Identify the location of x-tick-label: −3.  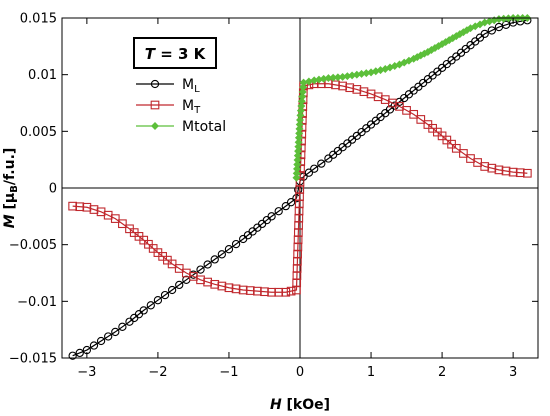
(86, 372).